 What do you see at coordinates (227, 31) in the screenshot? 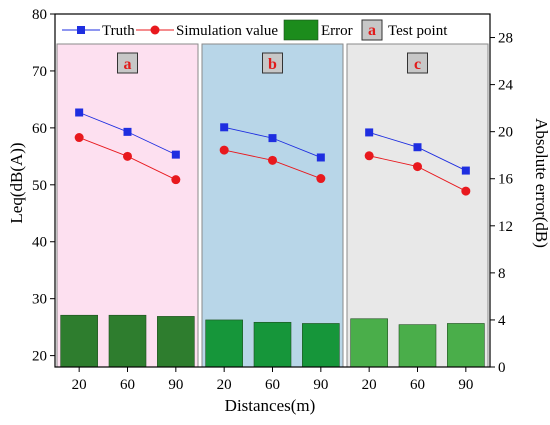
I see `legend-simulation-label: Simulation value` at bounding box center [227, 31].